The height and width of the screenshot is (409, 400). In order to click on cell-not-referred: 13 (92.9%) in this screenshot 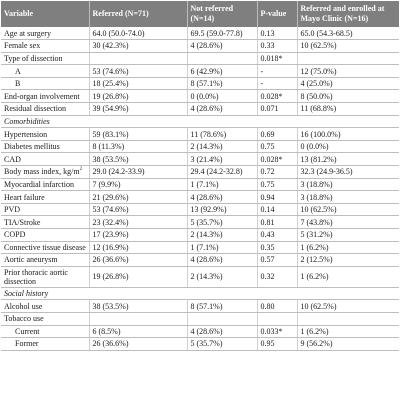, I will do `click(222, 210)`.